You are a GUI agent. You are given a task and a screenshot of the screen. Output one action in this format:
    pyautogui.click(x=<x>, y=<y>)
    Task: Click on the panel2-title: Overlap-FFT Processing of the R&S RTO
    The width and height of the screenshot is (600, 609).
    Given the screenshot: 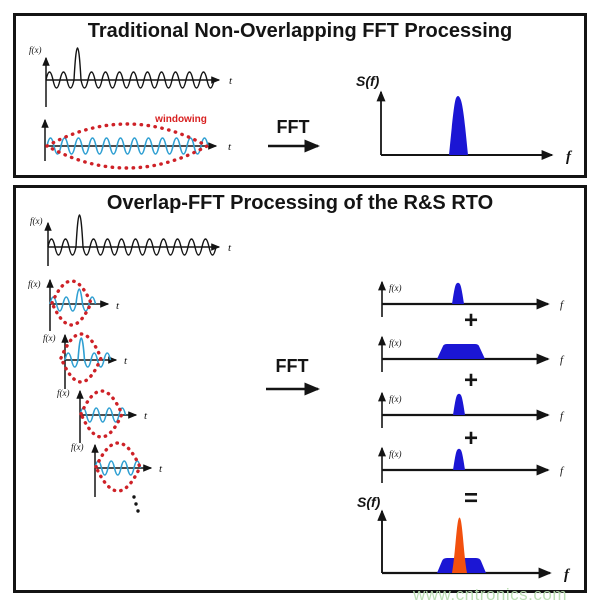 What is the action you would take?
    pyautogui.click(x=300, y=203)
    